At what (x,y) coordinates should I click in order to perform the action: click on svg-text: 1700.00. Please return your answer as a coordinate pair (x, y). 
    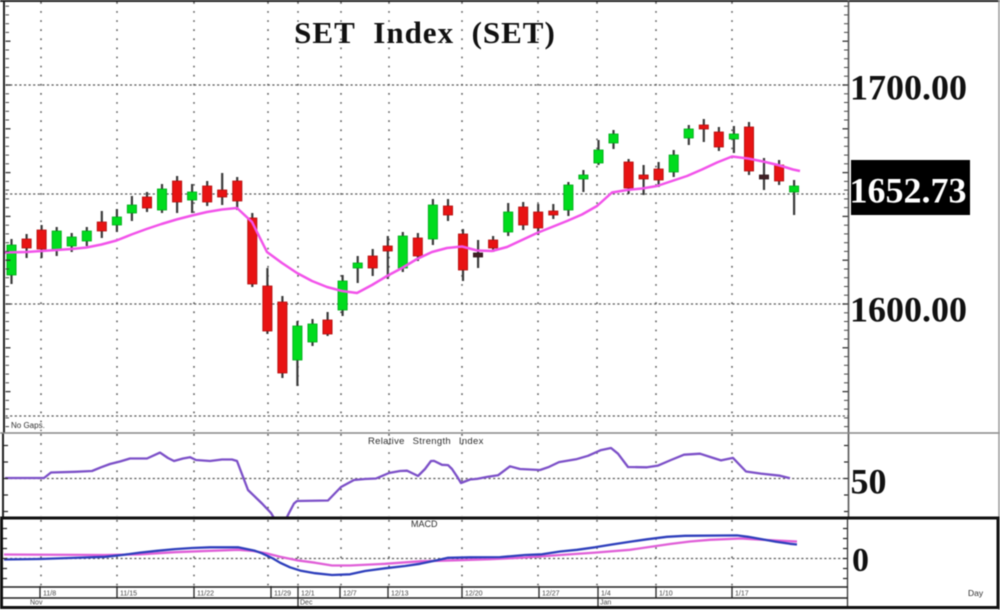
    Looking at the image, I should click on (908, 88).